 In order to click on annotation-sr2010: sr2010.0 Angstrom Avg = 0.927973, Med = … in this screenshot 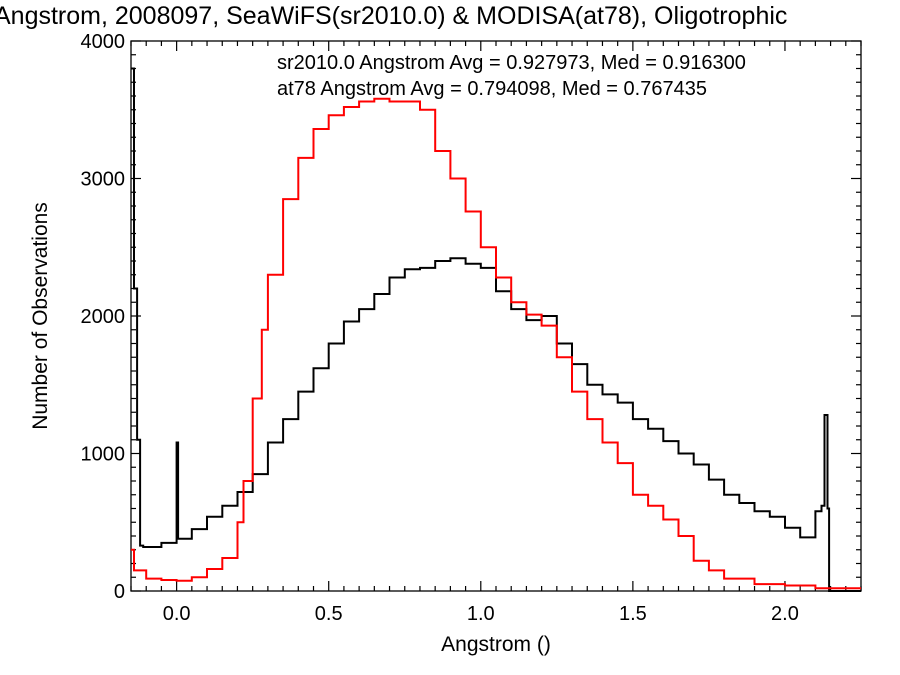, I will do `click(511, 63)`.